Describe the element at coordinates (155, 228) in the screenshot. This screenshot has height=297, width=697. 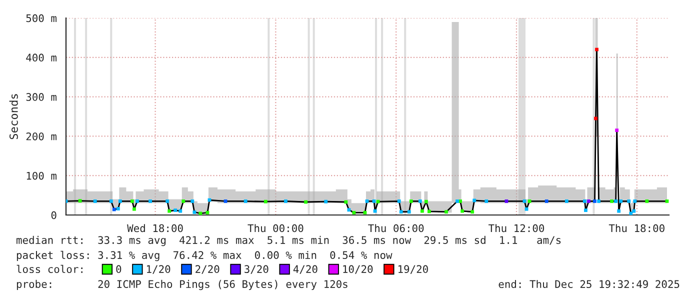
I see `x-tick-label: Wed 18:00` at that location.